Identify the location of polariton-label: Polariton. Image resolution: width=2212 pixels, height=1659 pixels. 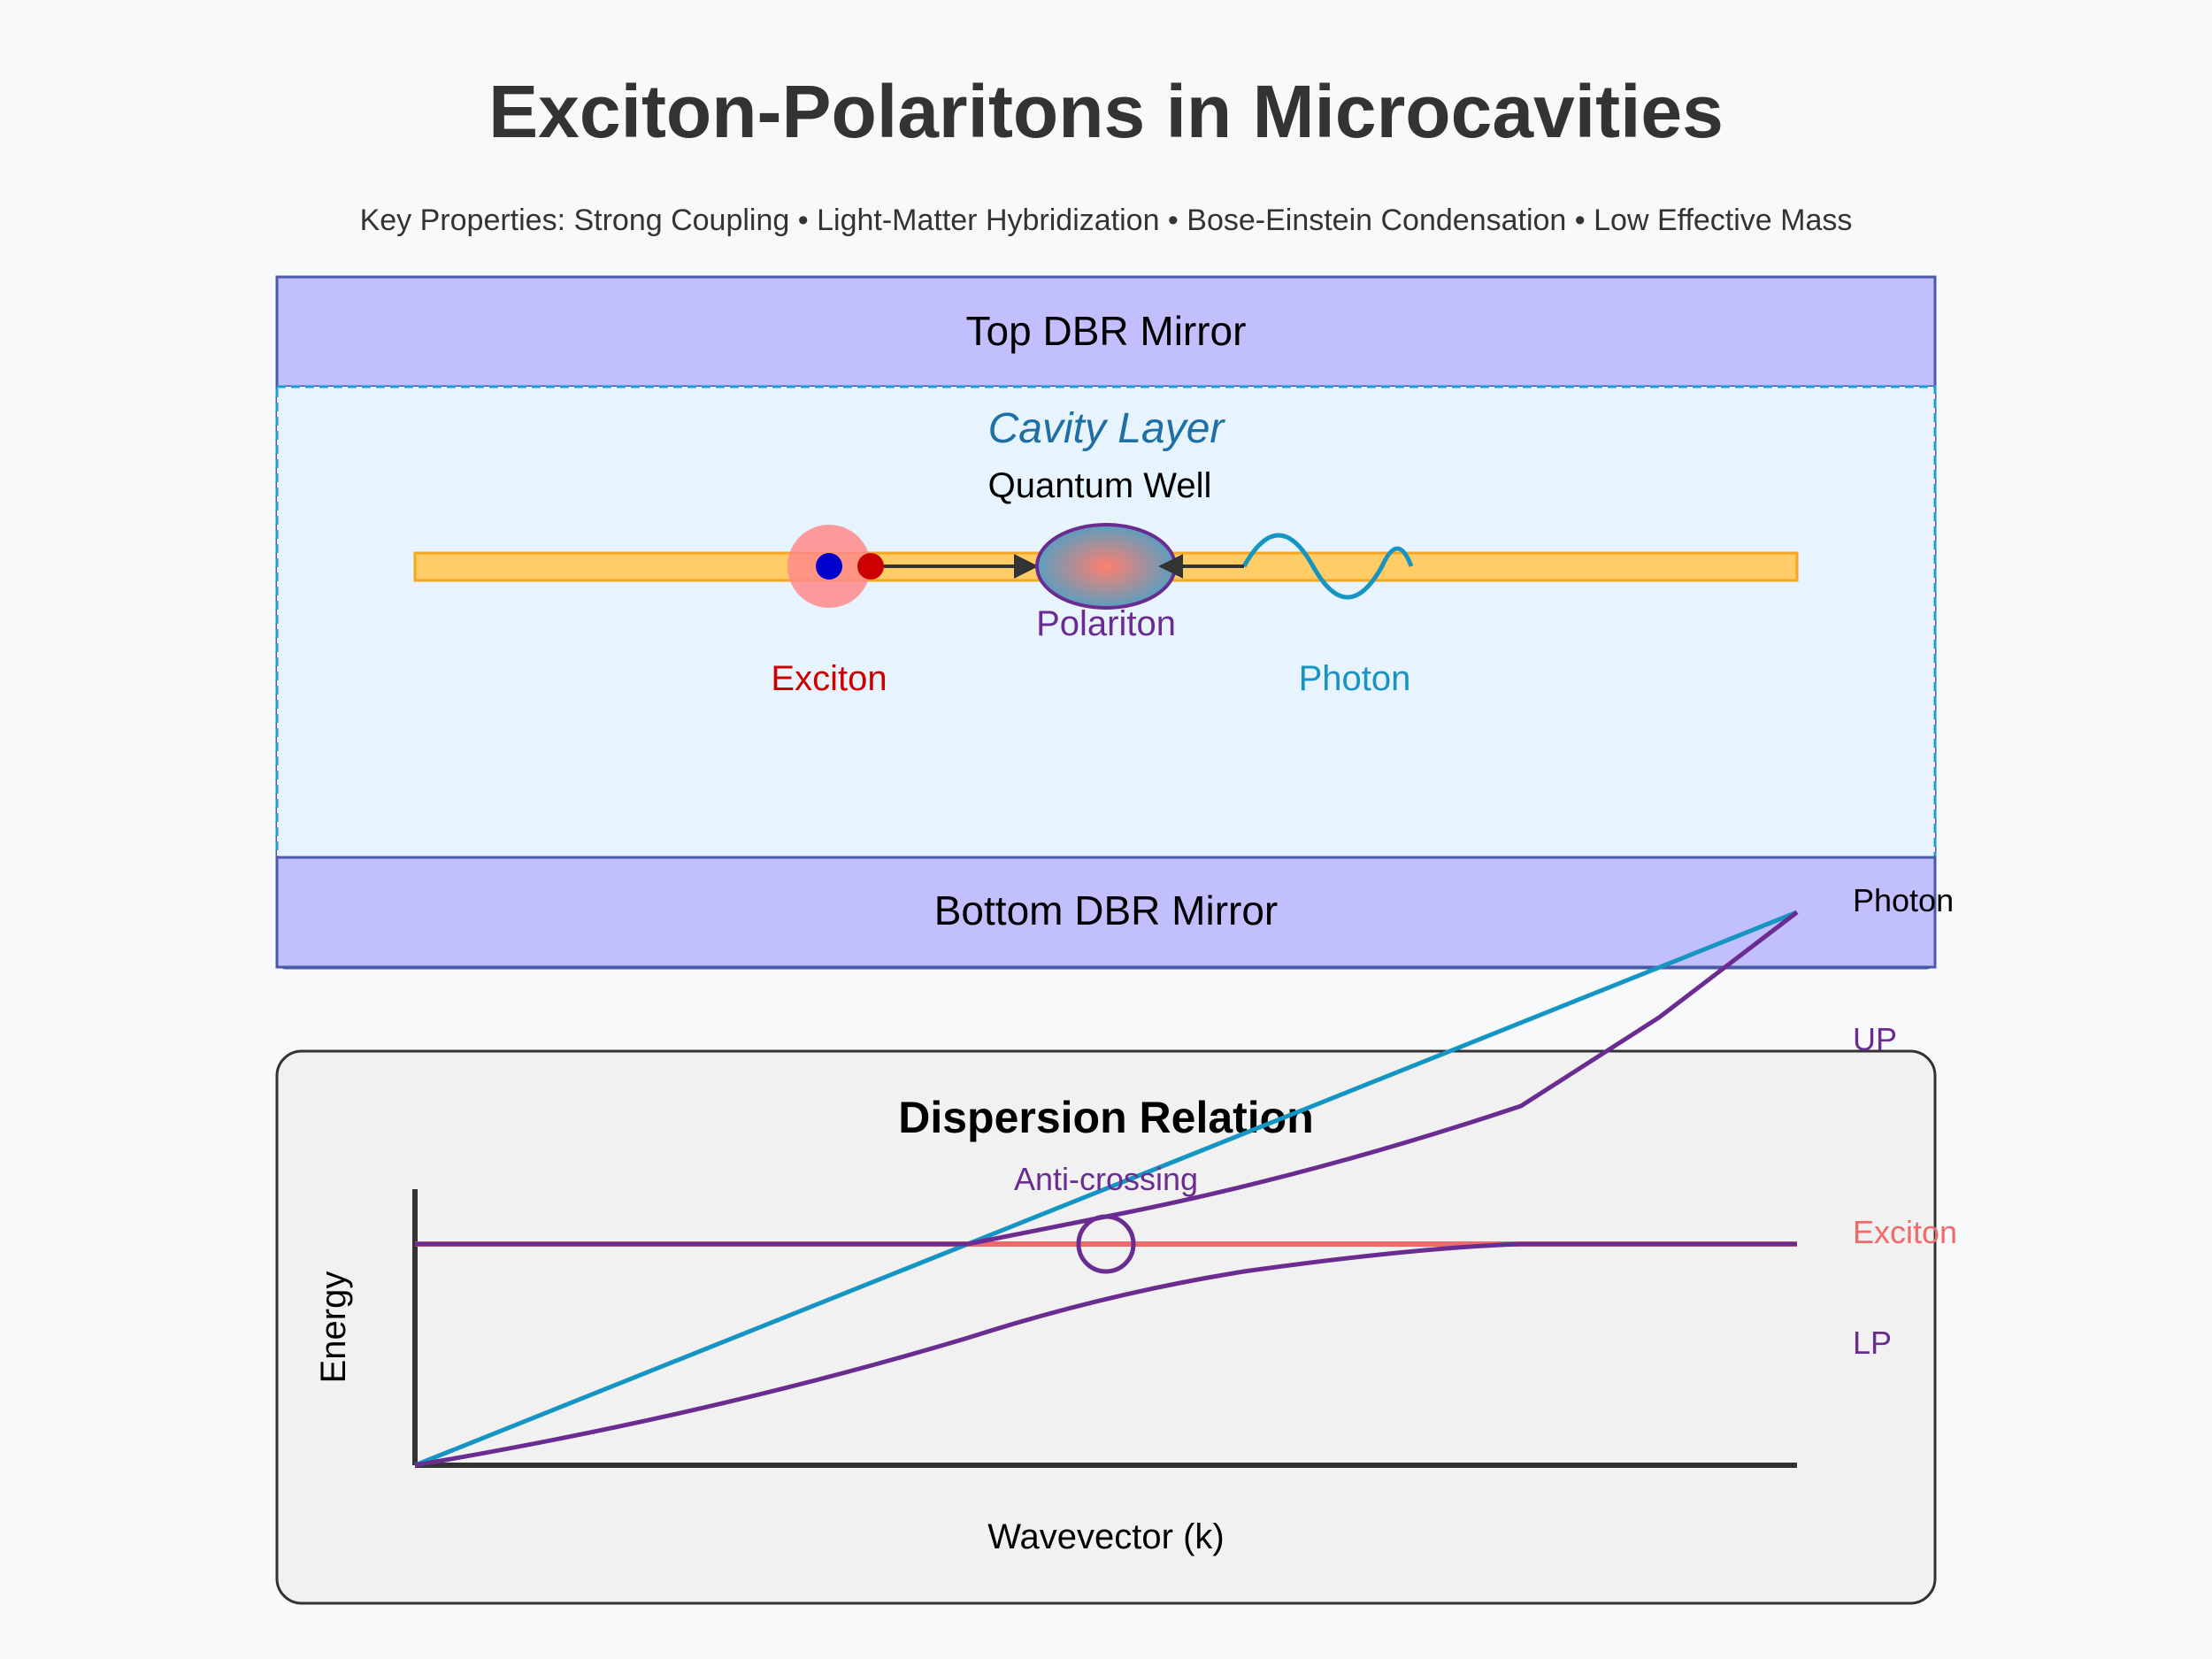
(1106, 623).